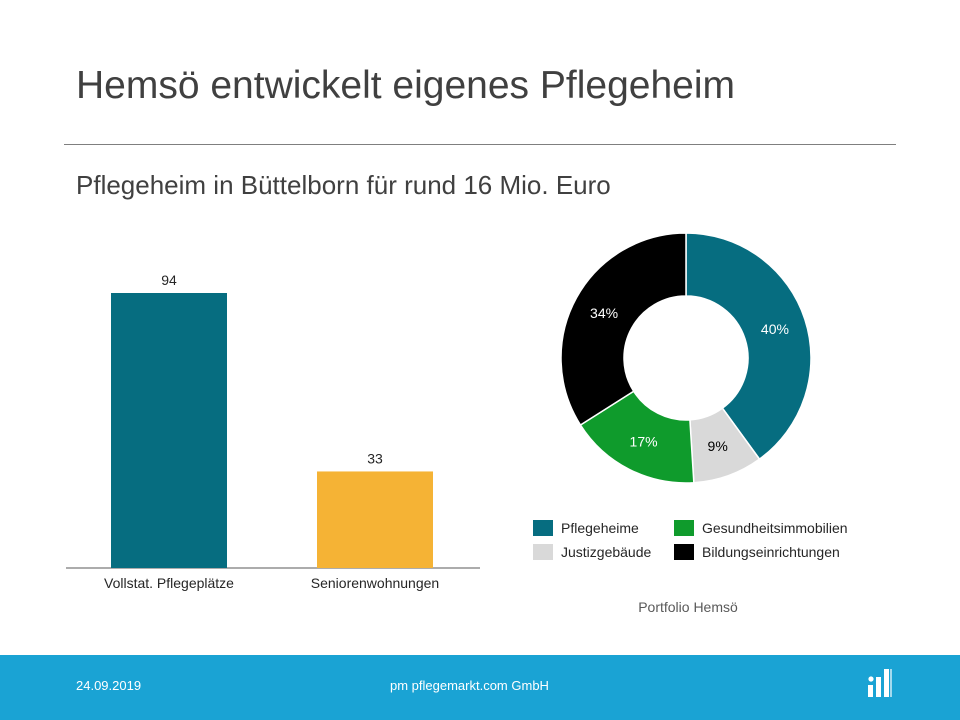 The width and height of the screenshot is (960, 720). What do you see at coordinates (169, 583) in the screenshot?
I see `category-label: Vollstat. Pflegeplätze` at bounding box center [169, 583].